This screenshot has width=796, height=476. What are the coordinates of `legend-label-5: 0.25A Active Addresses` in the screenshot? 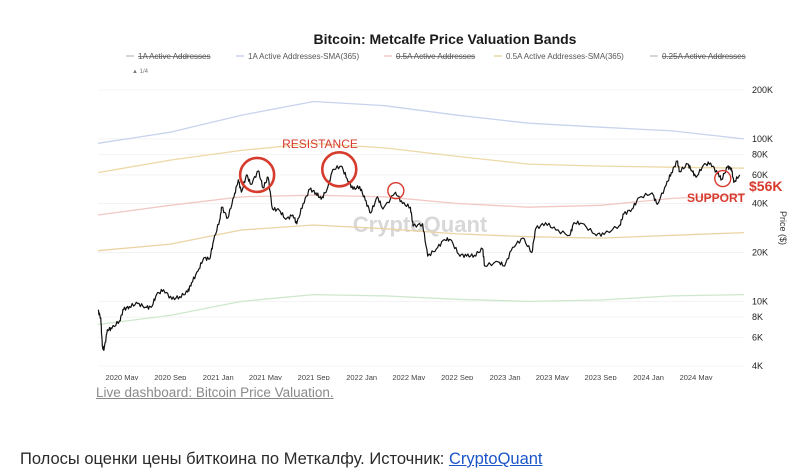 It's located at (704, 56).